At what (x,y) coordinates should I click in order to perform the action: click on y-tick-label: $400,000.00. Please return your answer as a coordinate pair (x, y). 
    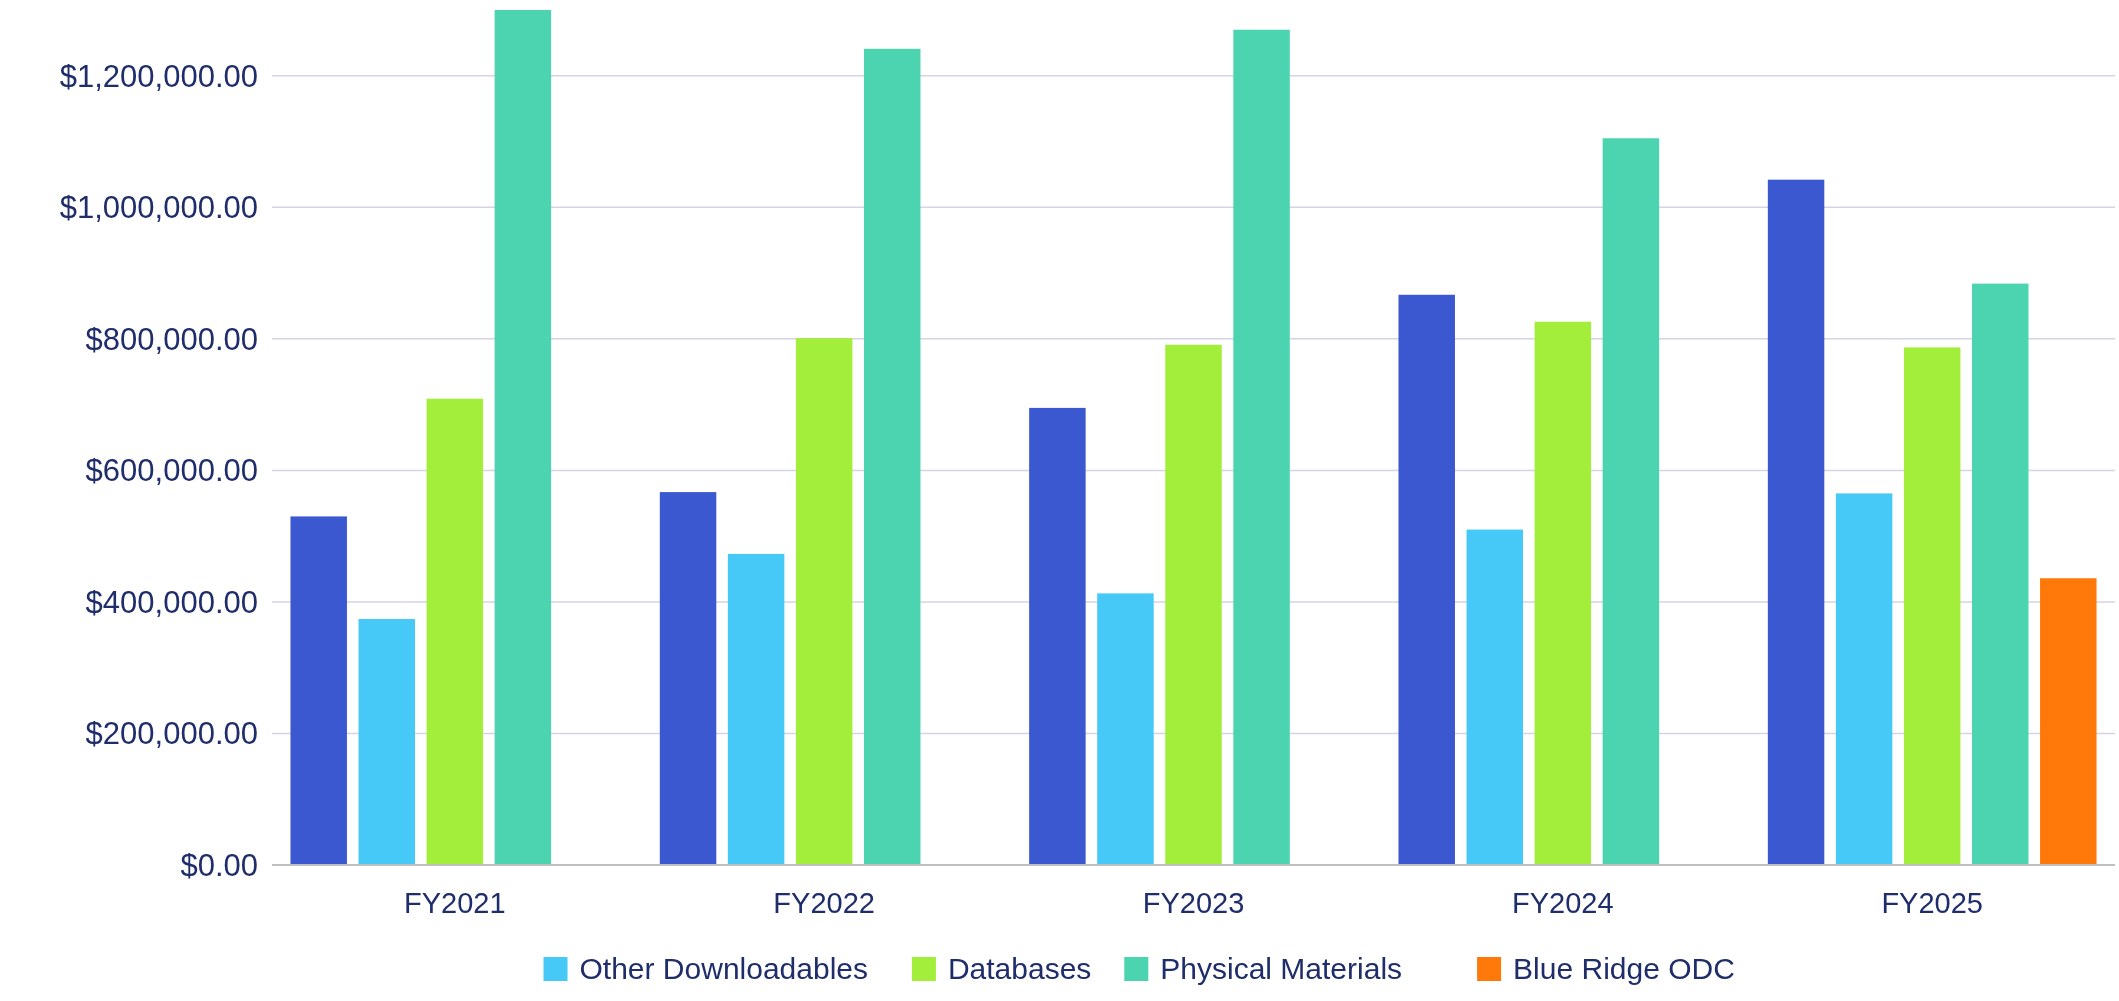
    Looking at the image, I should click on (171, 602).